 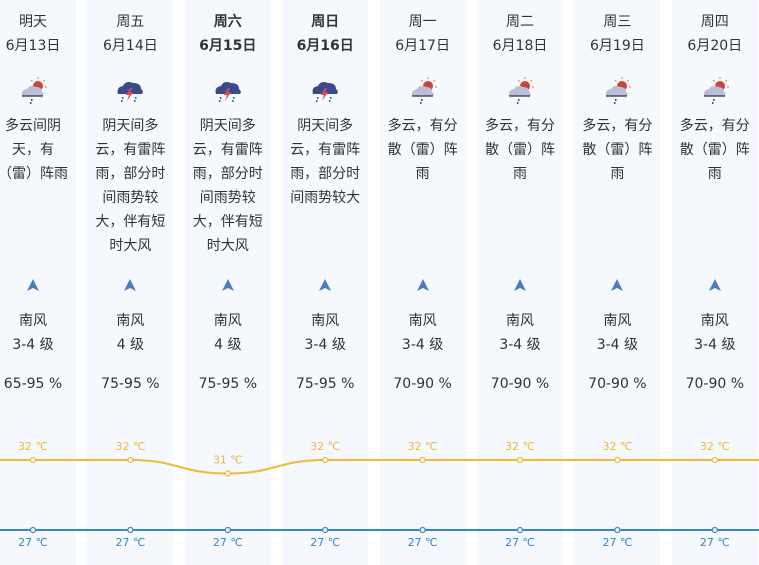 I want to click on weekday: 明天, so click(x=33, y=22).